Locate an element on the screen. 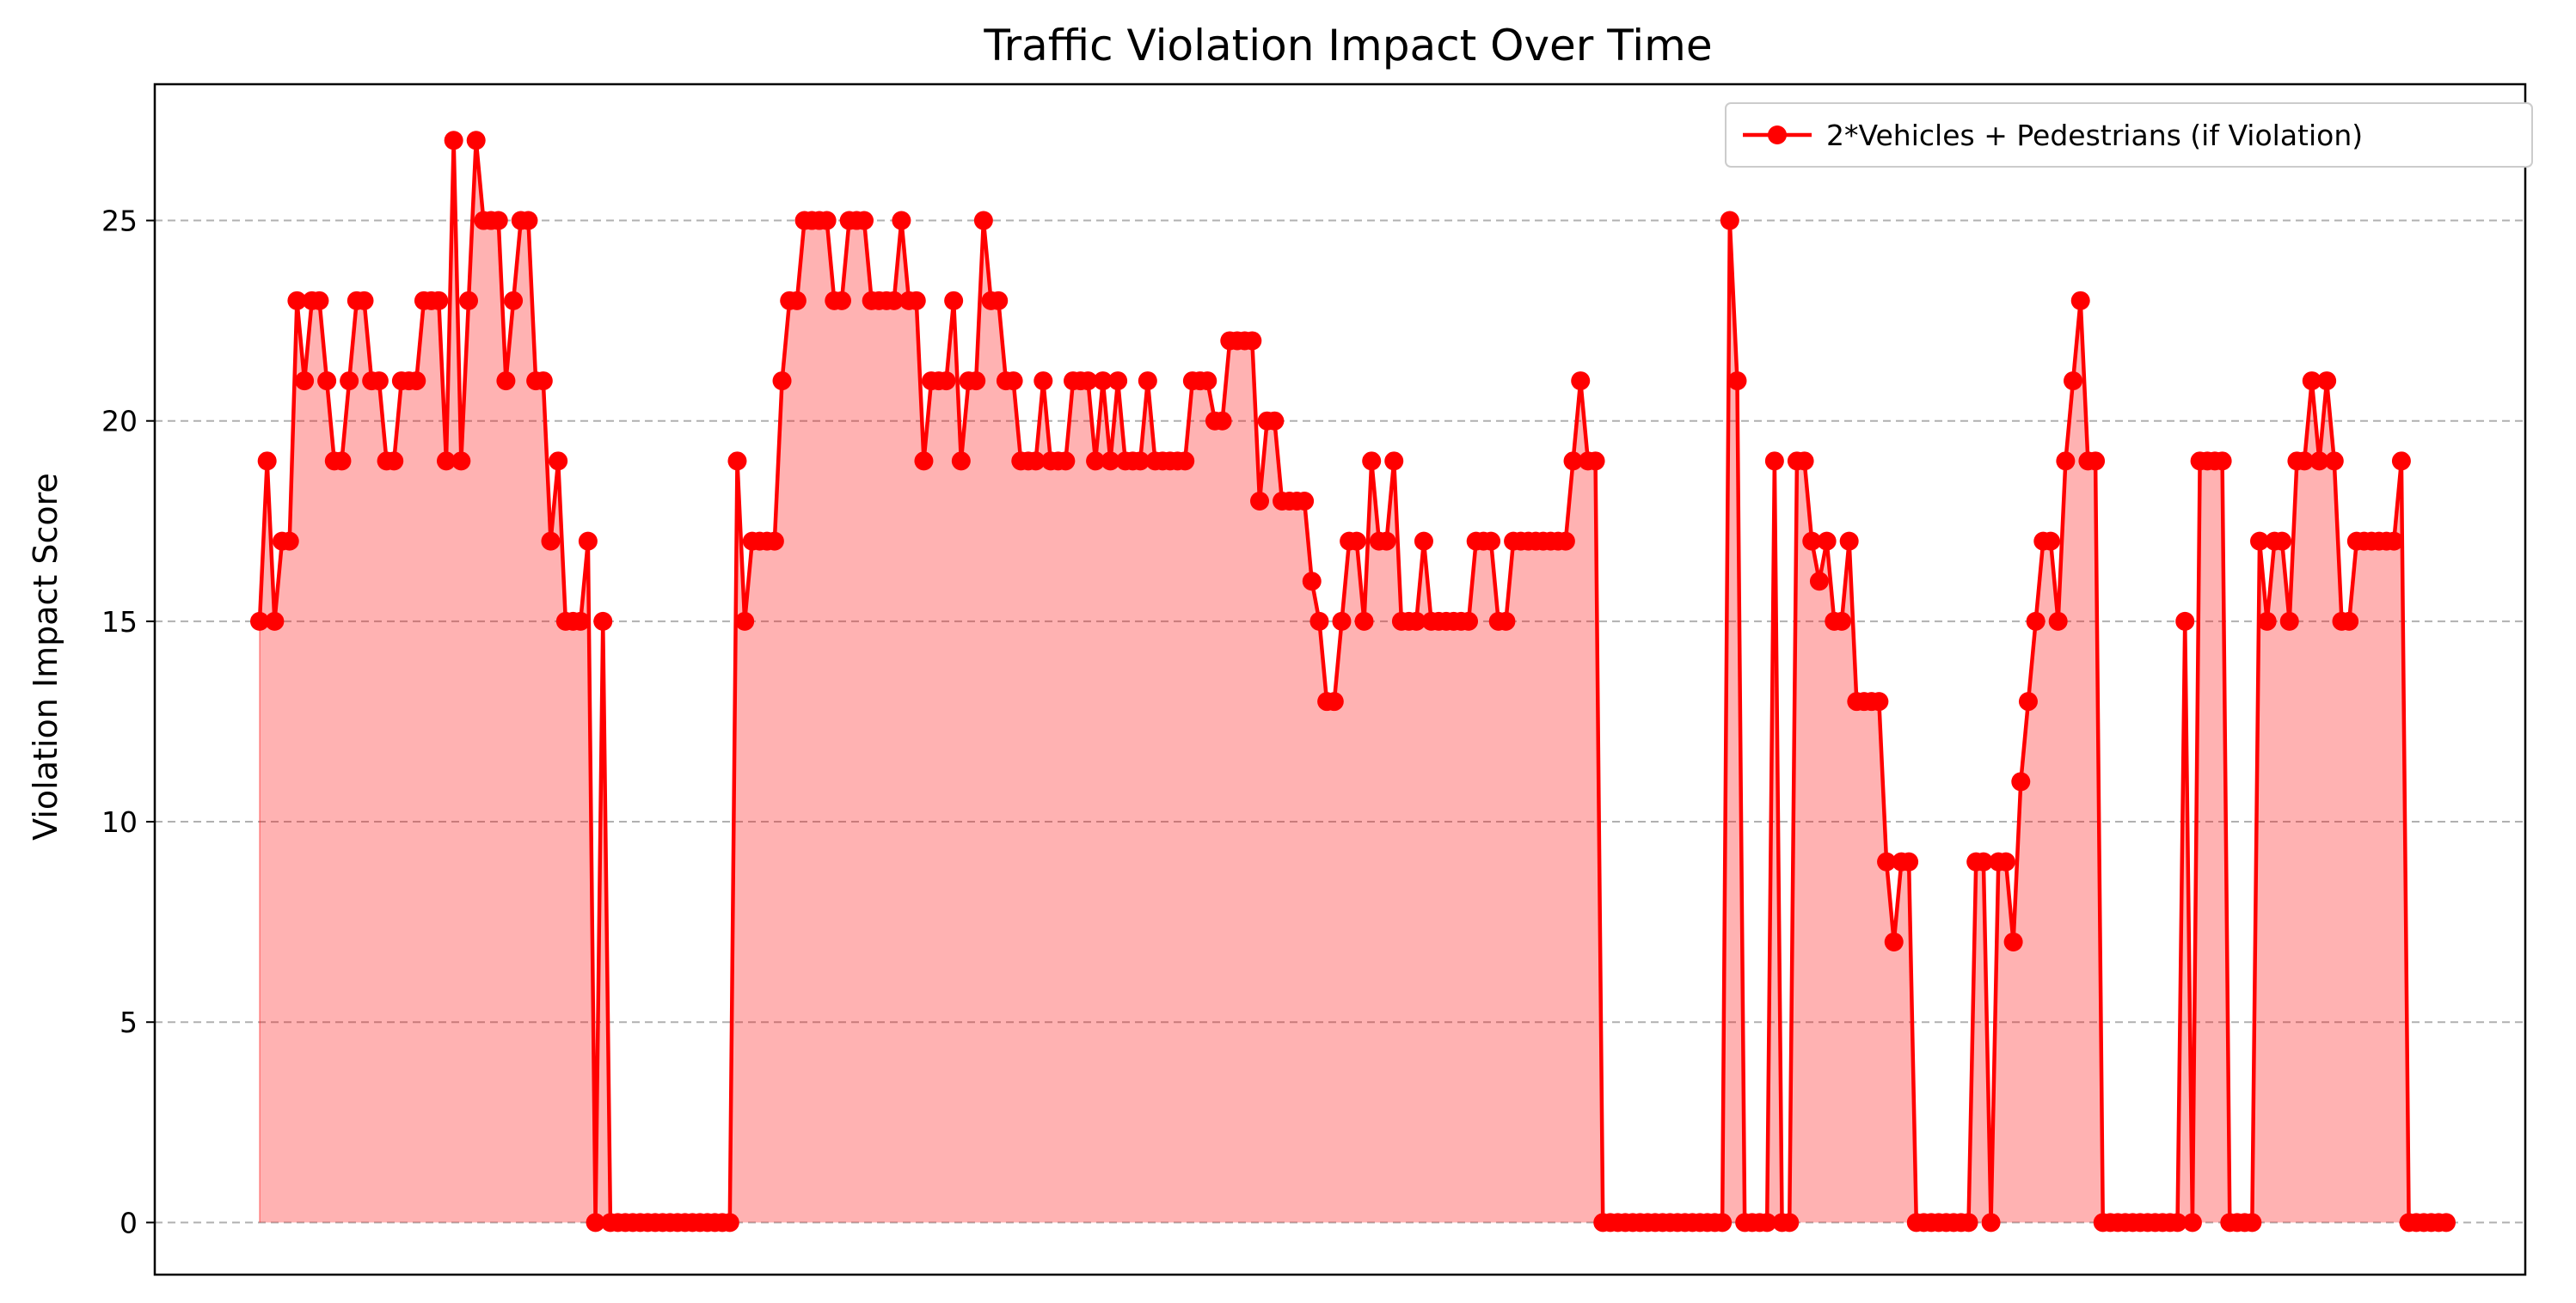 The image size is (2576, 1303). chart-title: Traffic Violation Impact Over Time is located at coordinates (1347, 45).